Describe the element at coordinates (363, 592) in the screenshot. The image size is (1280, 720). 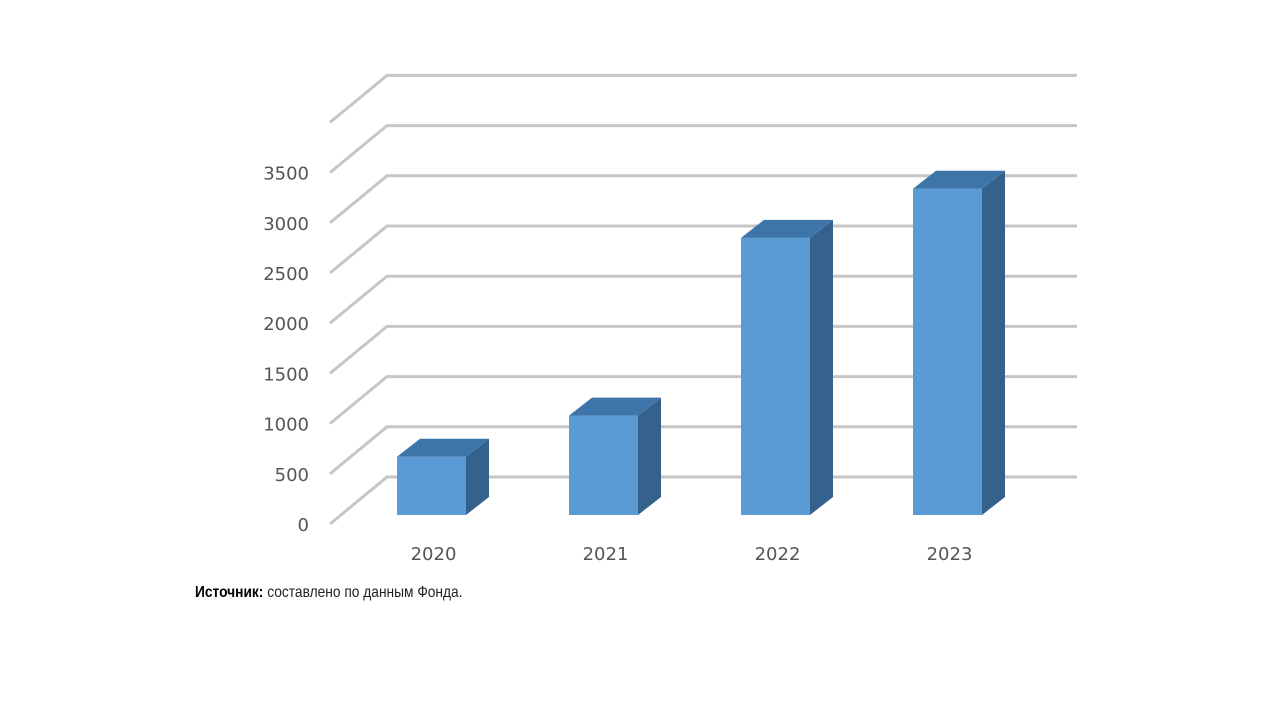
I see `source-text: составлено по данным Фонда.` at that location.